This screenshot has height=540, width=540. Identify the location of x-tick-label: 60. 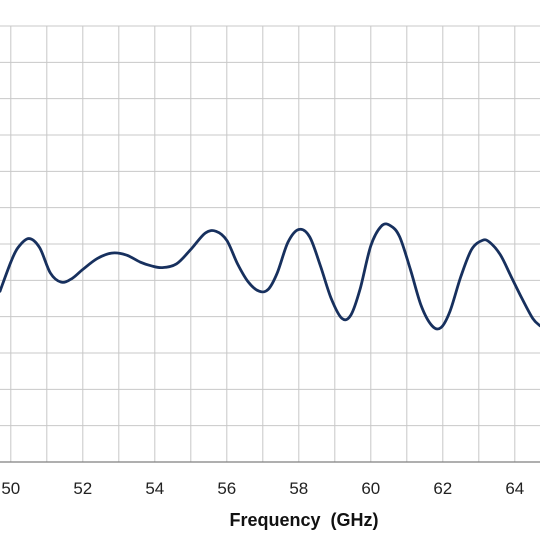
(370, 488).